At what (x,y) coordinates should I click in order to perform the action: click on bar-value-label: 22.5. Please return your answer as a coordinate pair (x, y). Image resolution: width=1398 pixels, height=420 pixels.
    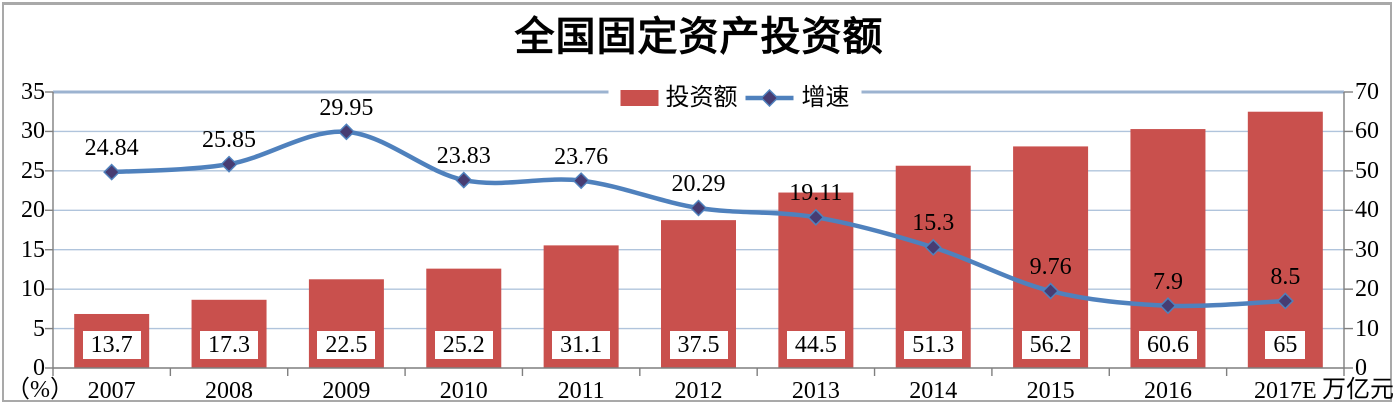
    Looking at the image, I should click on (346, 345).